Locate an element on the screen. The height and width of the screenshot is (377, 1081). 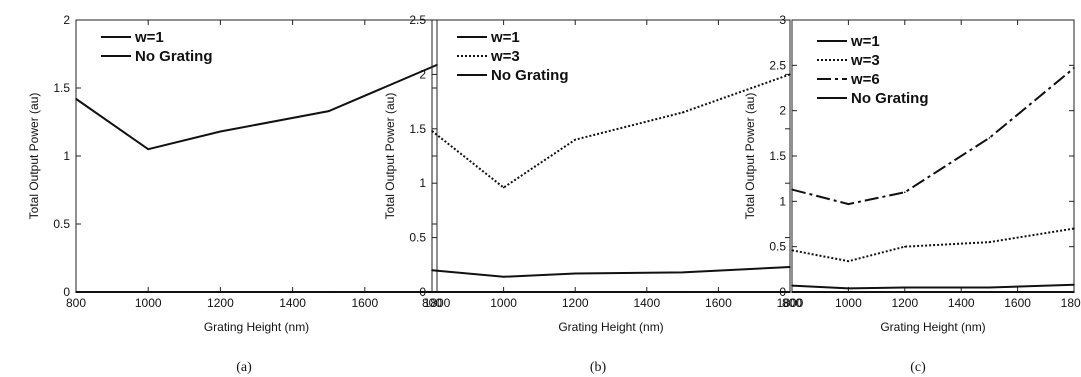
panel-caption: (b) is located at coordinates (598, 367).